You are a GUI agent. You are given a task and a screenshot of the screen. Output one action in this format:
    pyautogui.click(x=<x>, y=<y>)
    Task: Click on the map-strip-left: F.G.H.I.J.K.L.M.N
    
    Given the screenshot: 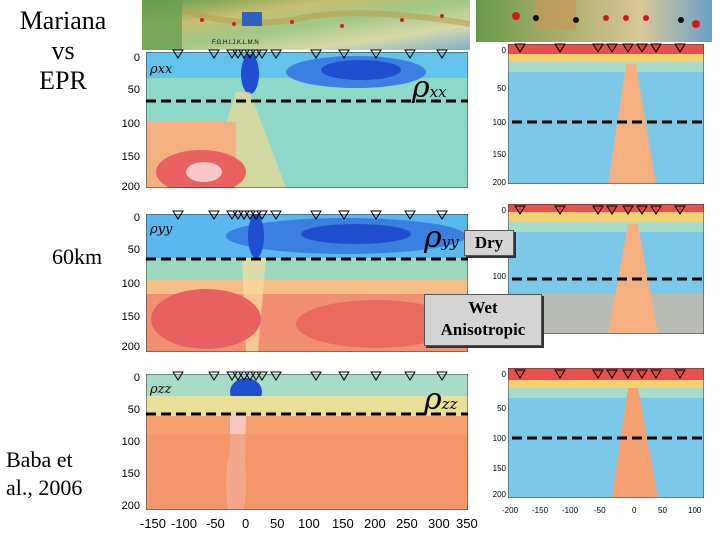 What is the action you would take?
    pyautogui.click(x=306, y=25)
    